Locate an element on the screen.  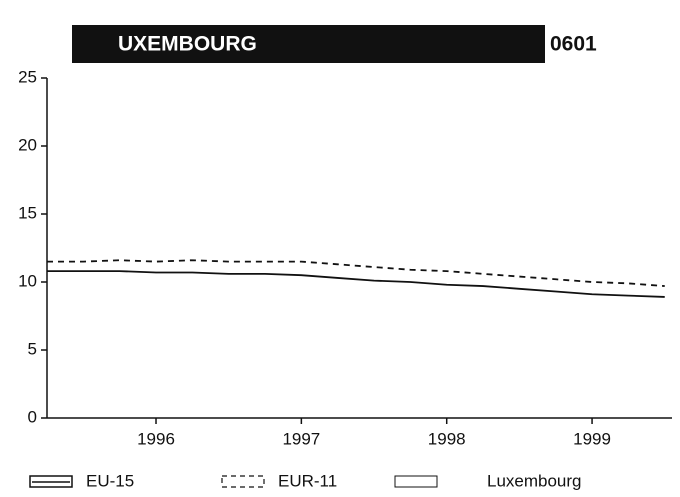
y-tick-label: 5 is located at coordinates (32, 348).